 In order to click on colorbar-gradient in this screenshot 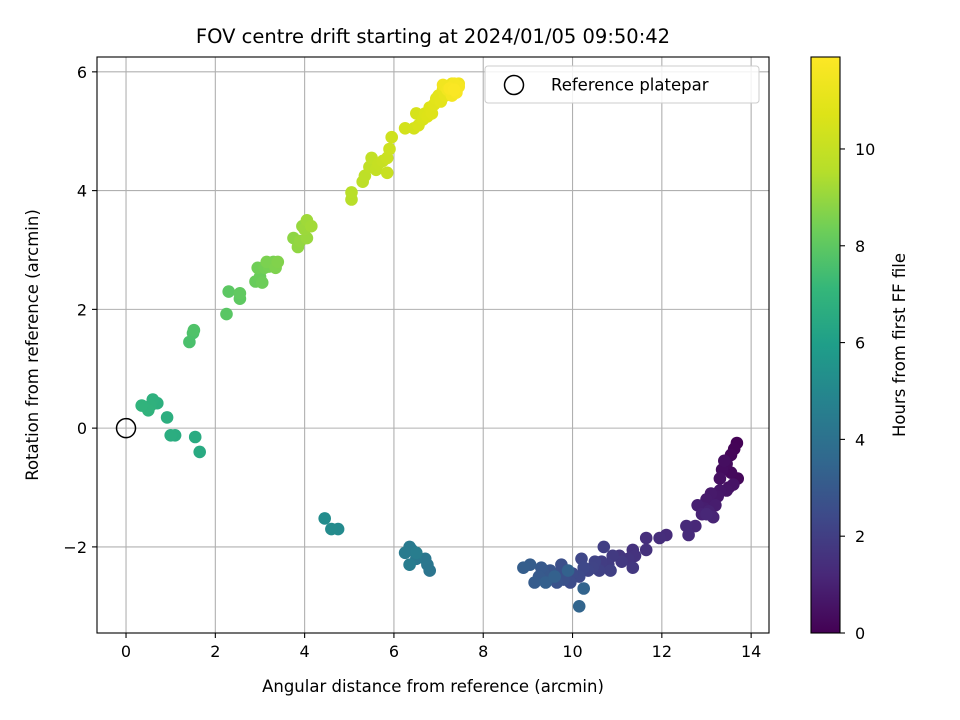, I will do `click(825, 345)`.